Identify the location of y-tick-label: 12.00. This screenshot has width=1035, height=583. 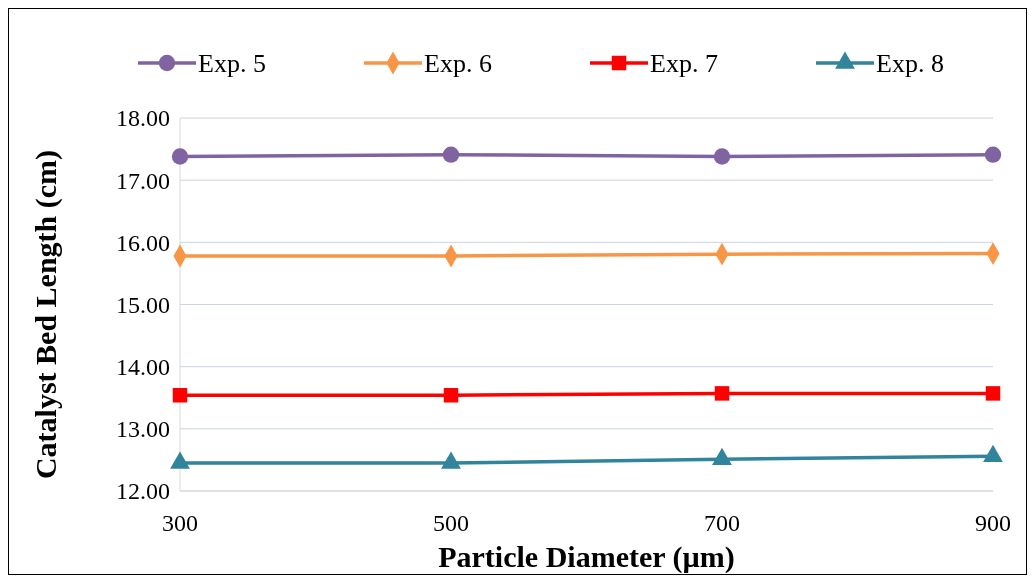
(143, 491).